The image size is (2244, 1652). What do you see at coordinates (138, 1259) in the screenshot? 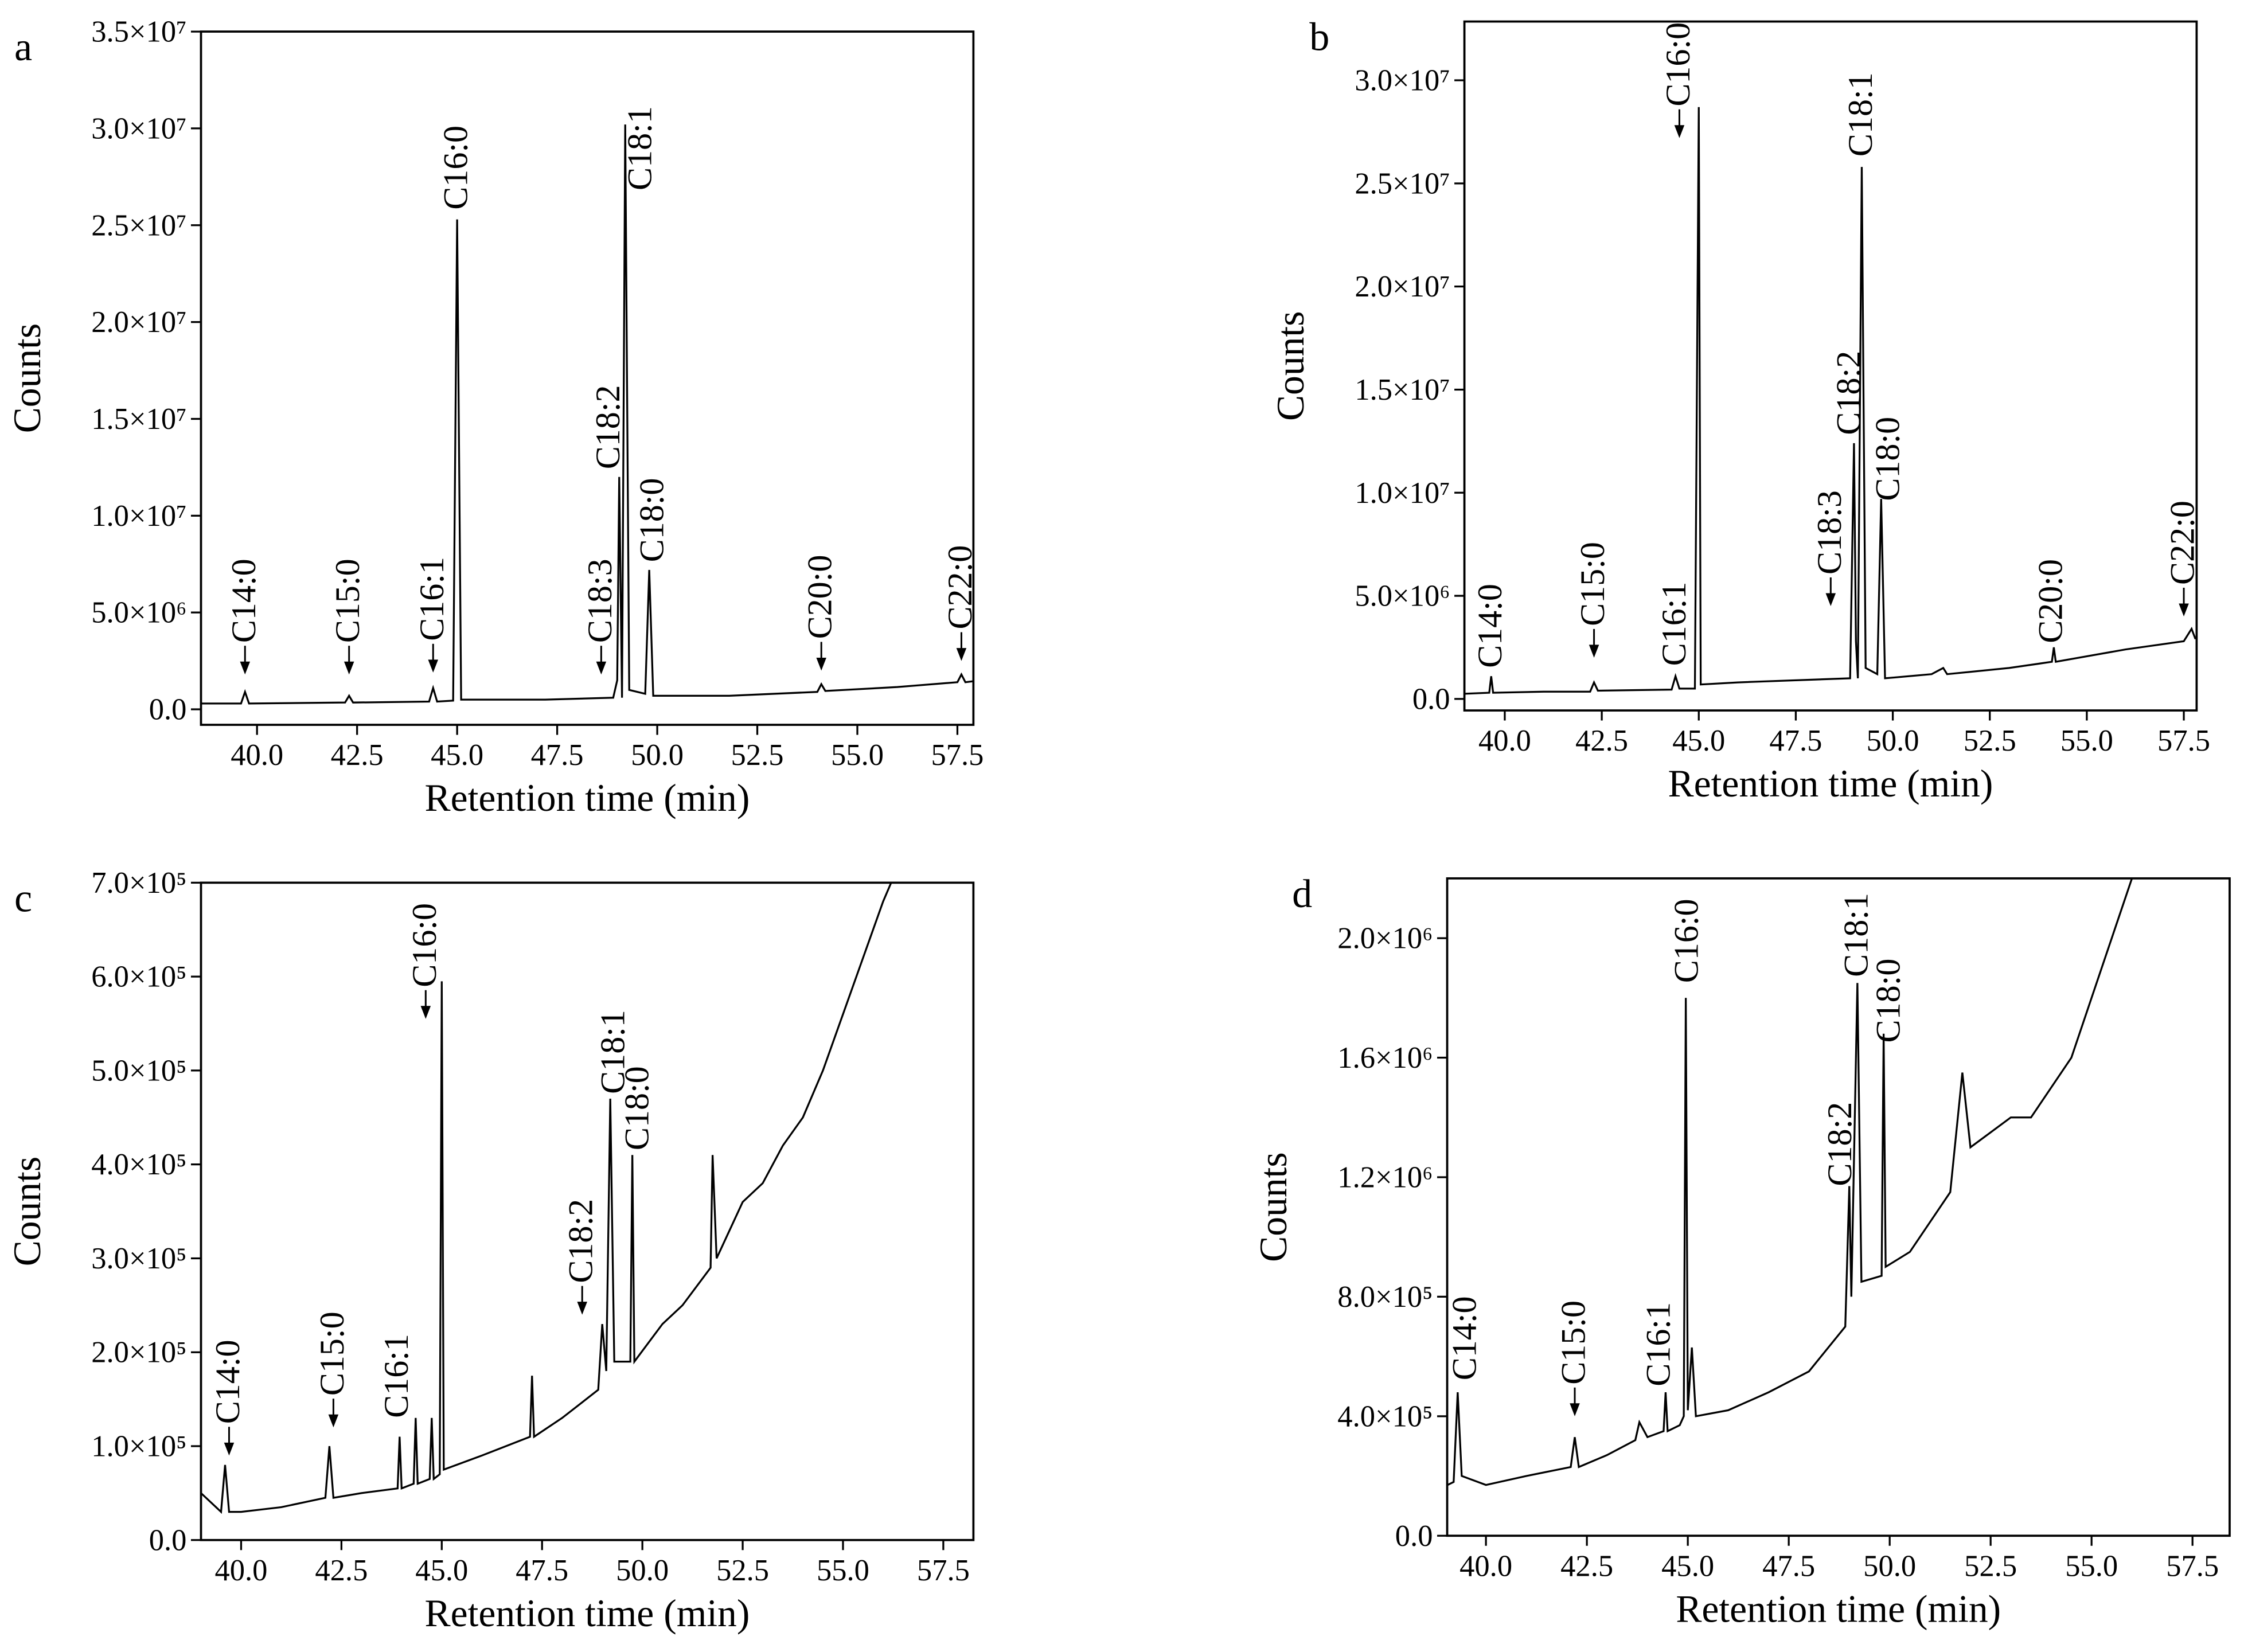
I see `y-tick-label: 3.0×10⁵` at bounding box center [138, 1259].